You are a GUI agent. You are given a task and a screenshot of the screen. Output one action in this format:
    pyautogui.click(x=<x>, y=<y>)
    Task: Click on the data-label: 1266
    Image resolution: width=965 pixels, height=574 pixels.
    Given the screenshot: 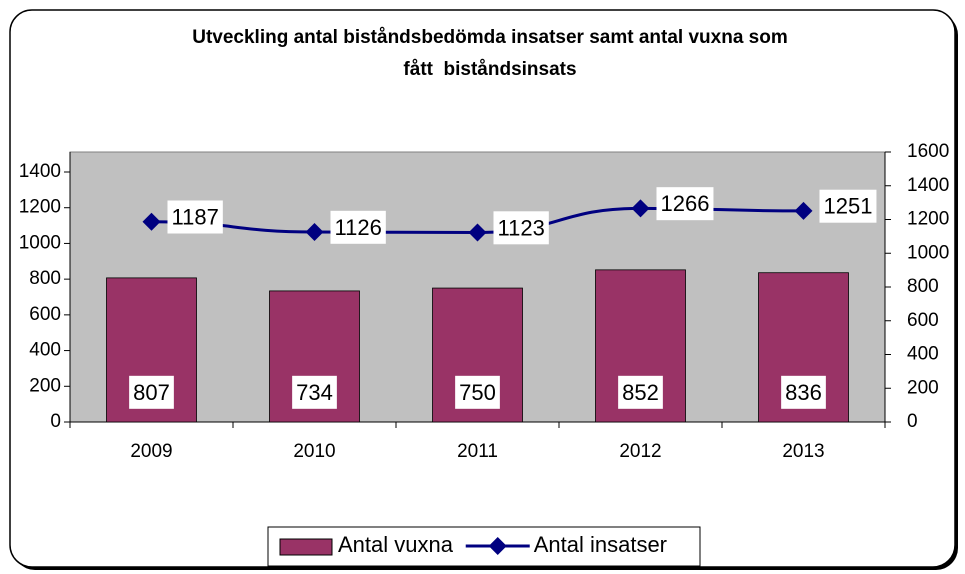 What is the action you would take?
    pyautogui.click(x=685, y=203)
    